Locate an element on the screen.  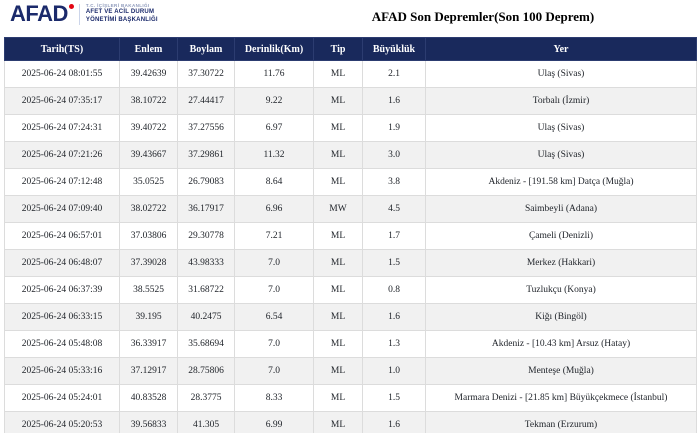
cell-derinlik: 11.32 is located at coordinates (274, 155).